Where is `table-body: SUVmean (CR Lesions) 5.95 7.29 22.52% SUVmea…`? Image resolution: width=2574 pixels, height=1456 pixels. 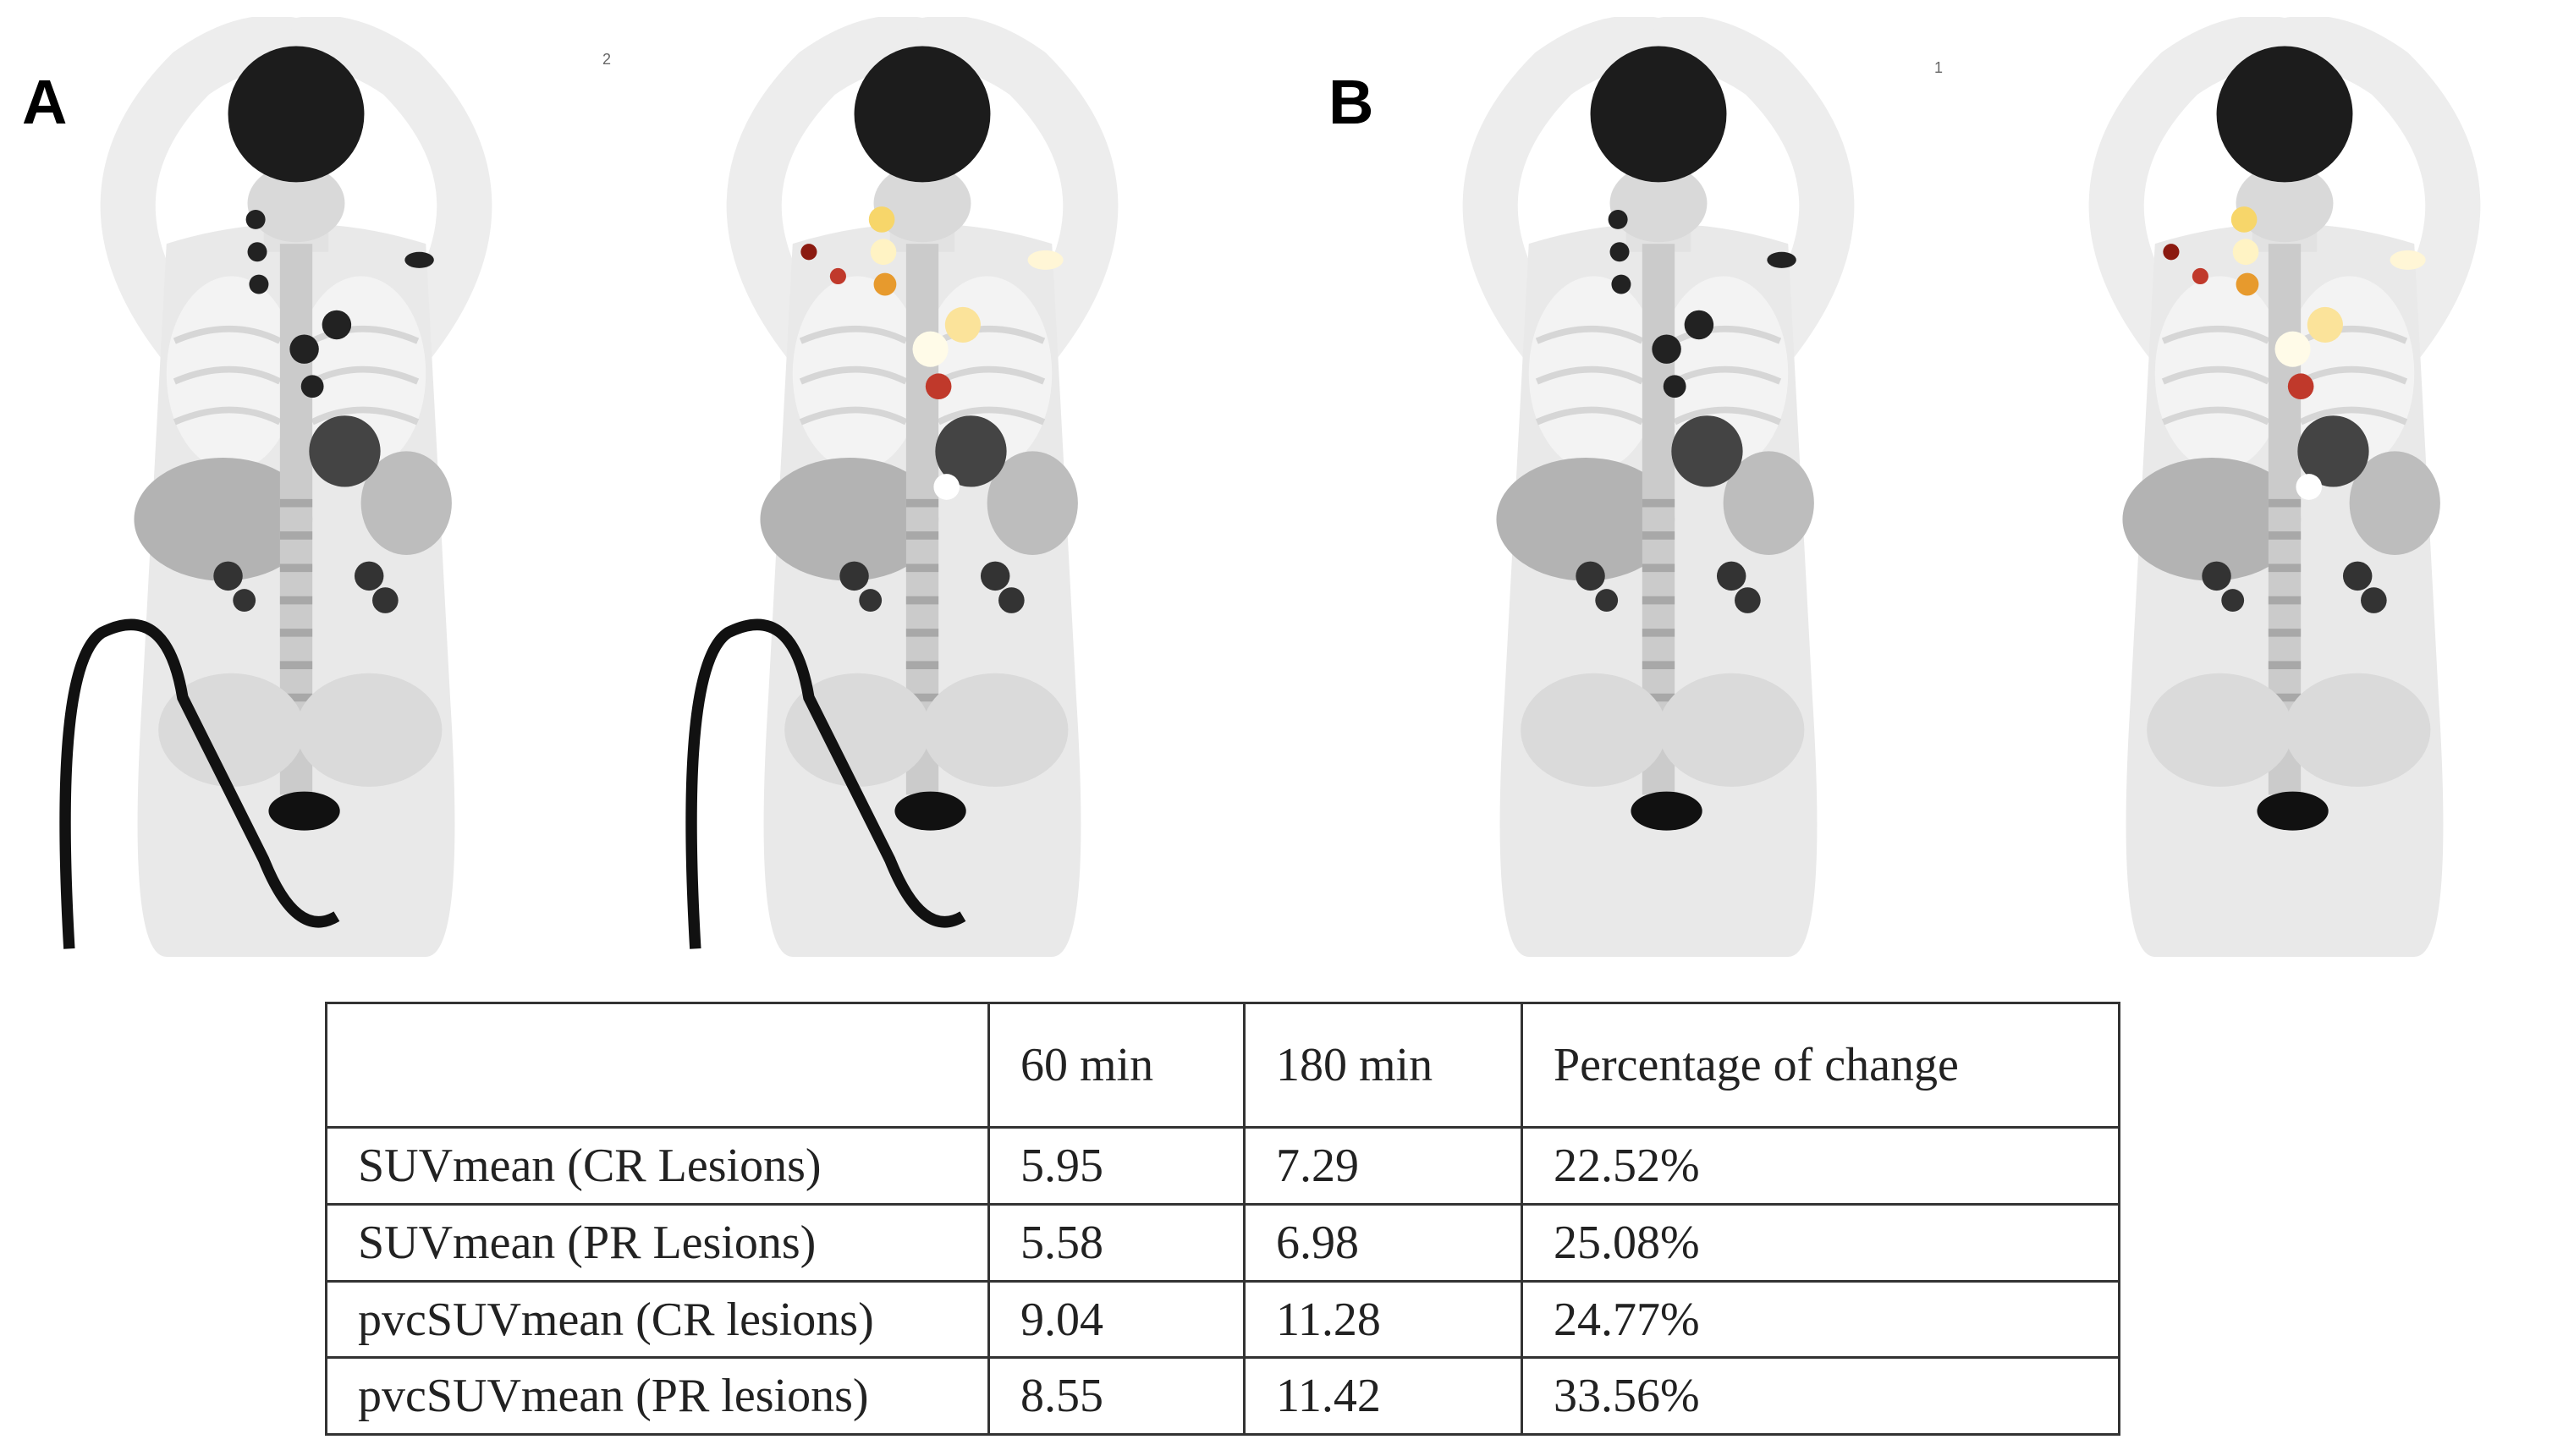 table-body: SUVmean (CR Lesions) 5.95 7.29 22.52% SUVmea… is located at coordinates (1222, 1281).